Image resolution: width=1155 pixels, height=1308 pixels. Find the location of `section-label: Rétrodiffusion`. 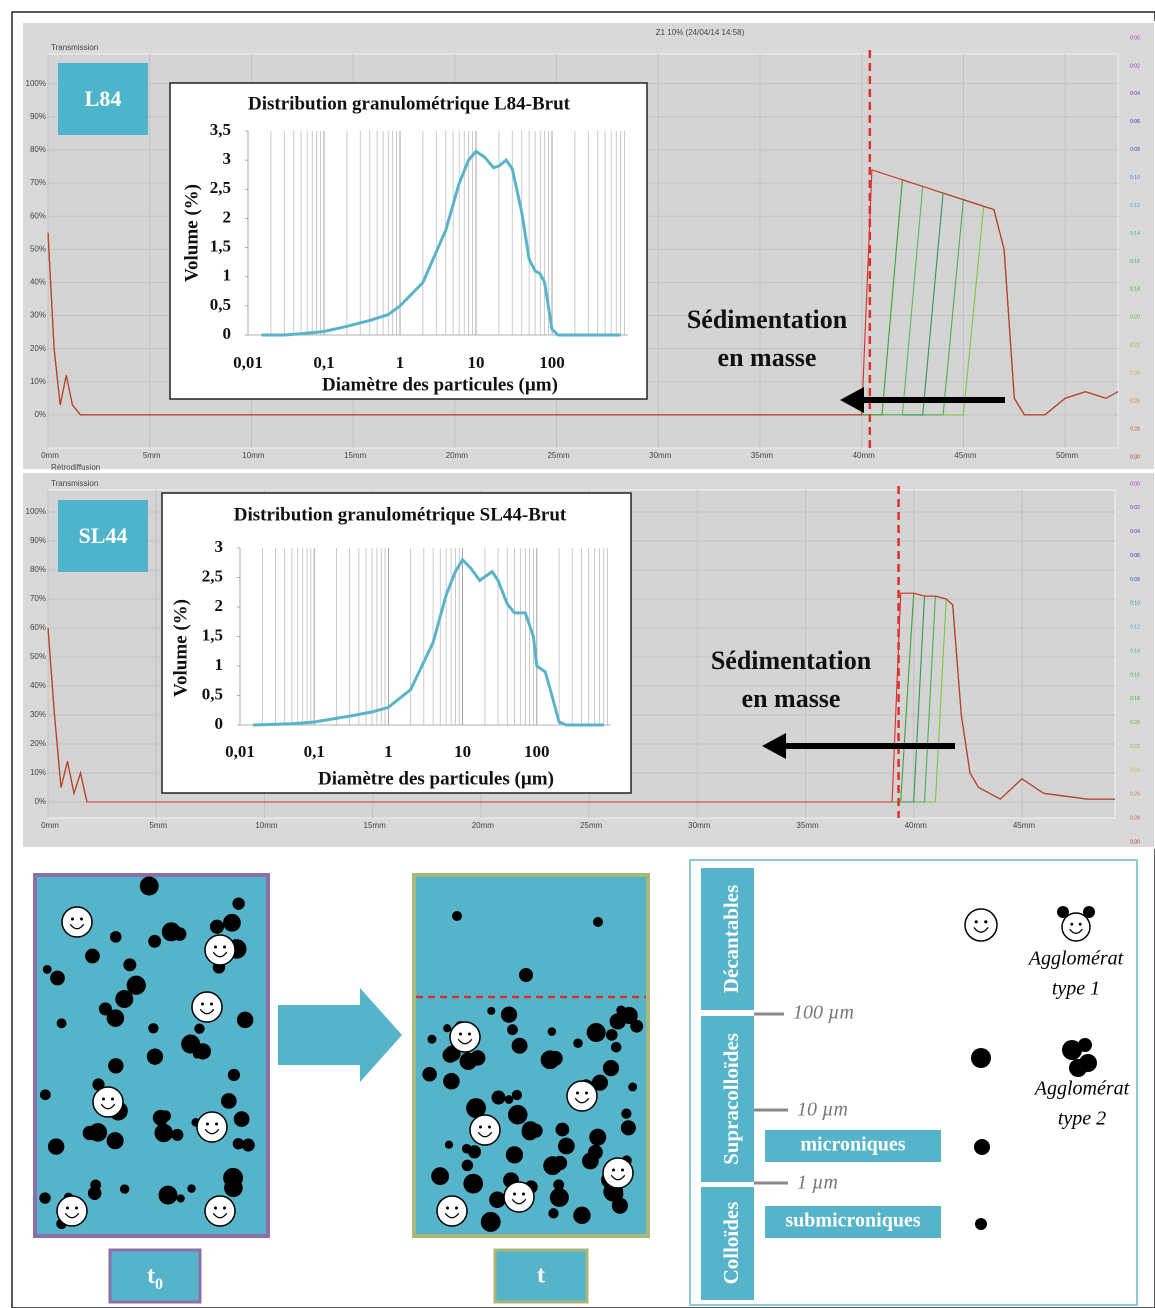

section-label: Rétrodiffusion is located at coordinates (75, 467).